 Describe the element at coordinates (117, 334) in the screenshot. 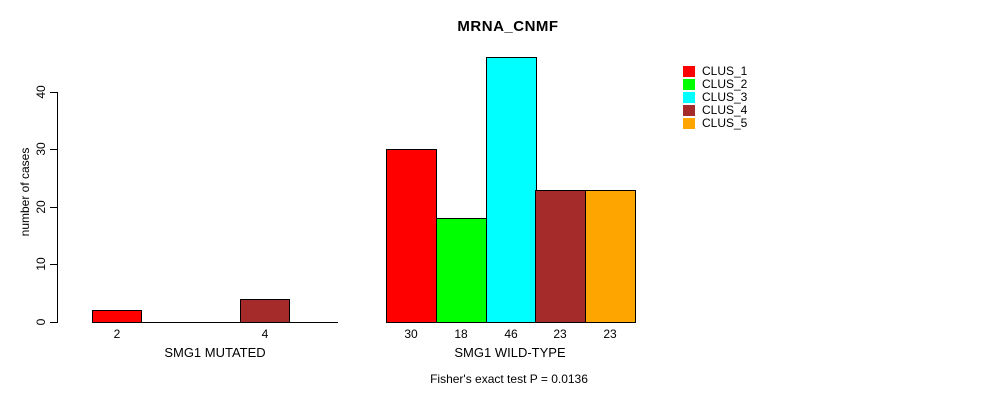

I see `bar-count-label-group-0-clus_1: 2` at that location.